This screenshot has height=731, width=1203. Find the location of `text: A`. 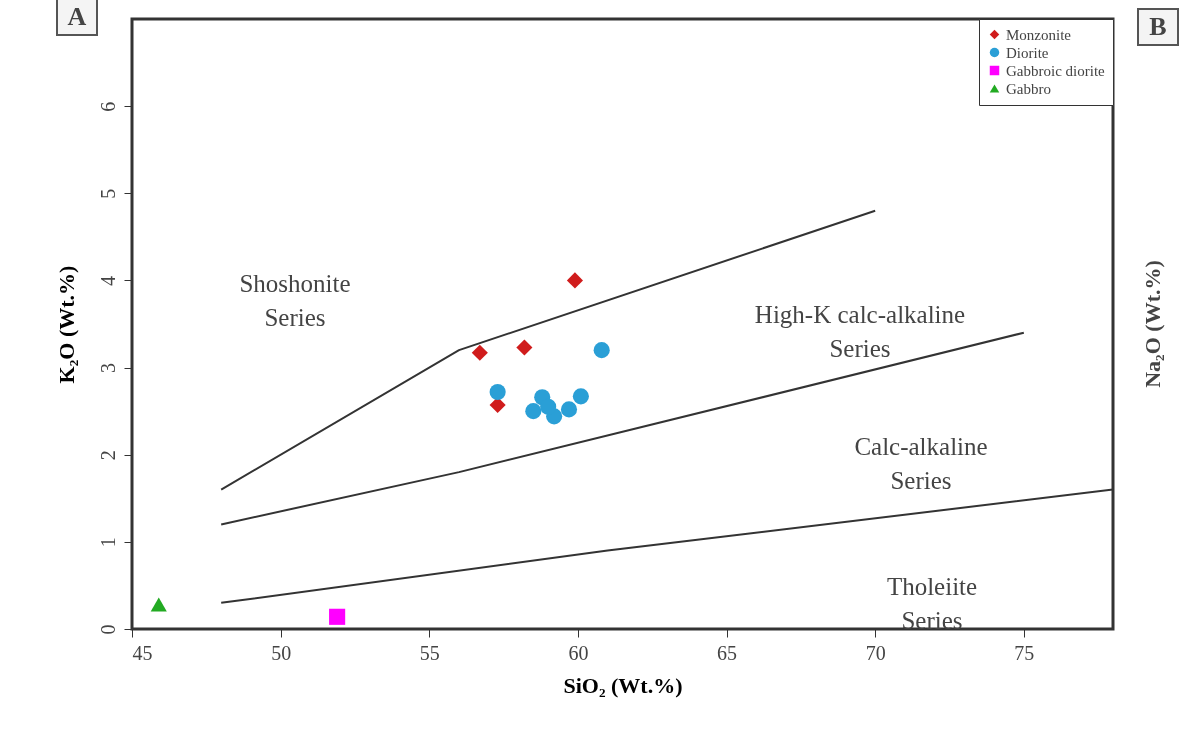

text: A is located at coordinates (77, 16).